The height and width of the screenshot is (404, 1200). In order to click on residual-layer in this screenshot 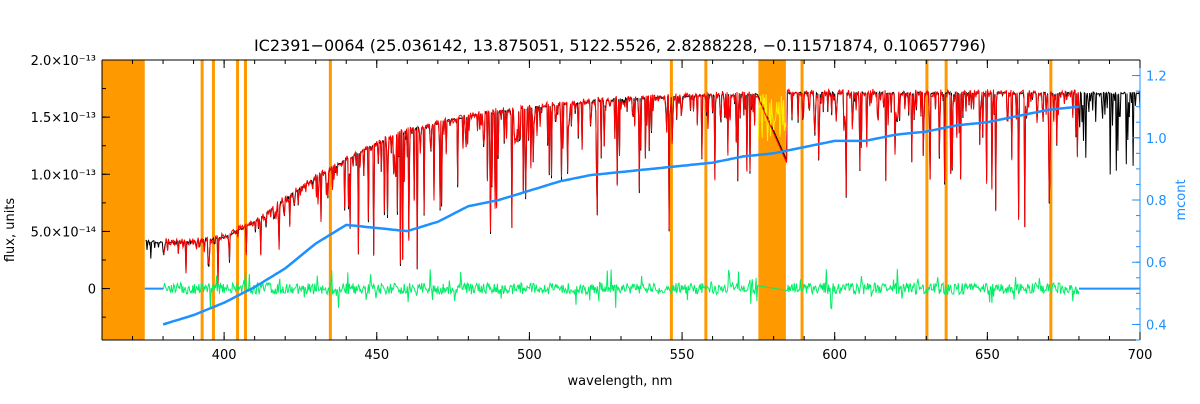, I will do `click(621, 289)`.